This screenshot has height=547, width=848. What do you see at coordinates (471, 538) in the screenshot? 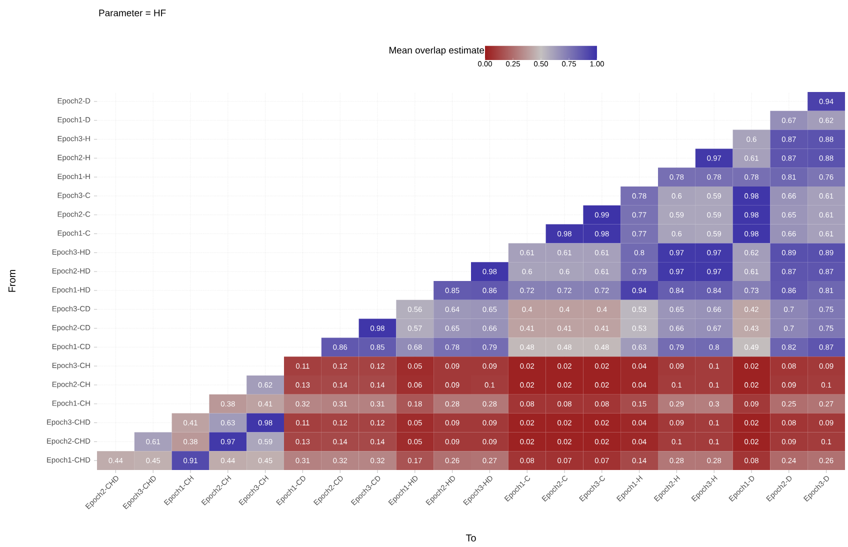
I see `x-axis-title: To` at bounding box center [471, 538].